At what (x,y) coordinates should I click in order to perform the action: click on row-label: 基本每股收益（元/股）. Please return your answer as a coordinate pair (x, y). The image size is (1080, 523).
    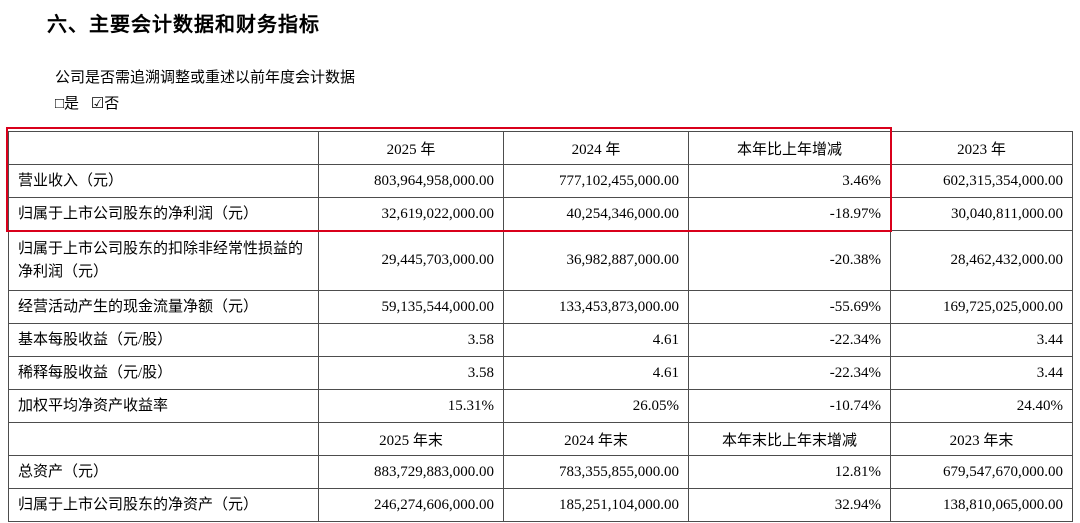
    Looking at the image, I should click on (163, 340).